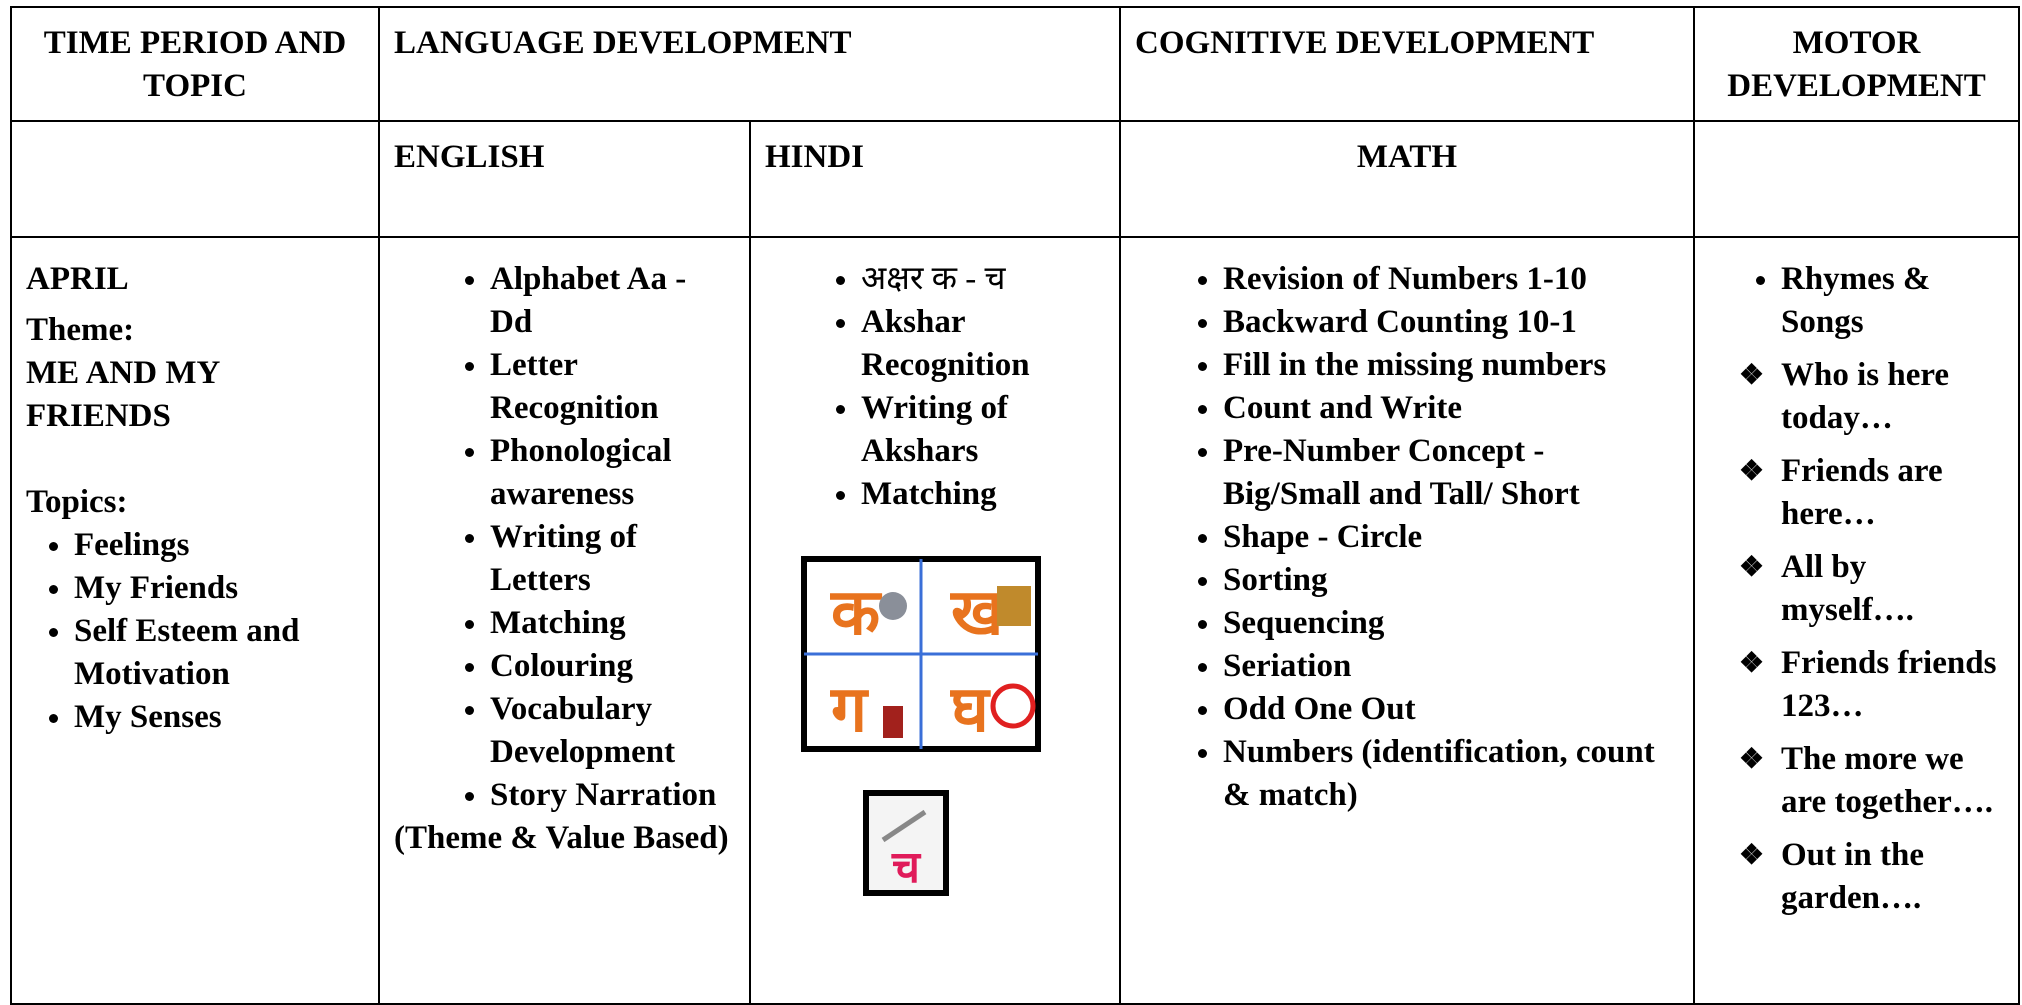 This screenshot has height=1005, width=2022. What do you see at coordinates (921, 654) in the screenshot?
I see `hindi-letter-grid: क ख ग घ` at bounding box center [921, 654].